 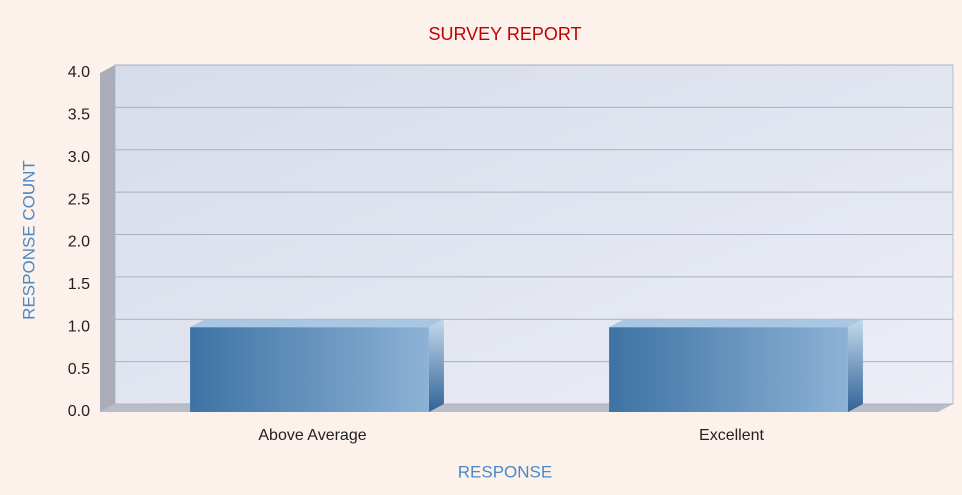 What do you see at coordinates (731, 435) in the screenshot?
I see `x-tick-label: Excellent` at bounding box center [731, 435].